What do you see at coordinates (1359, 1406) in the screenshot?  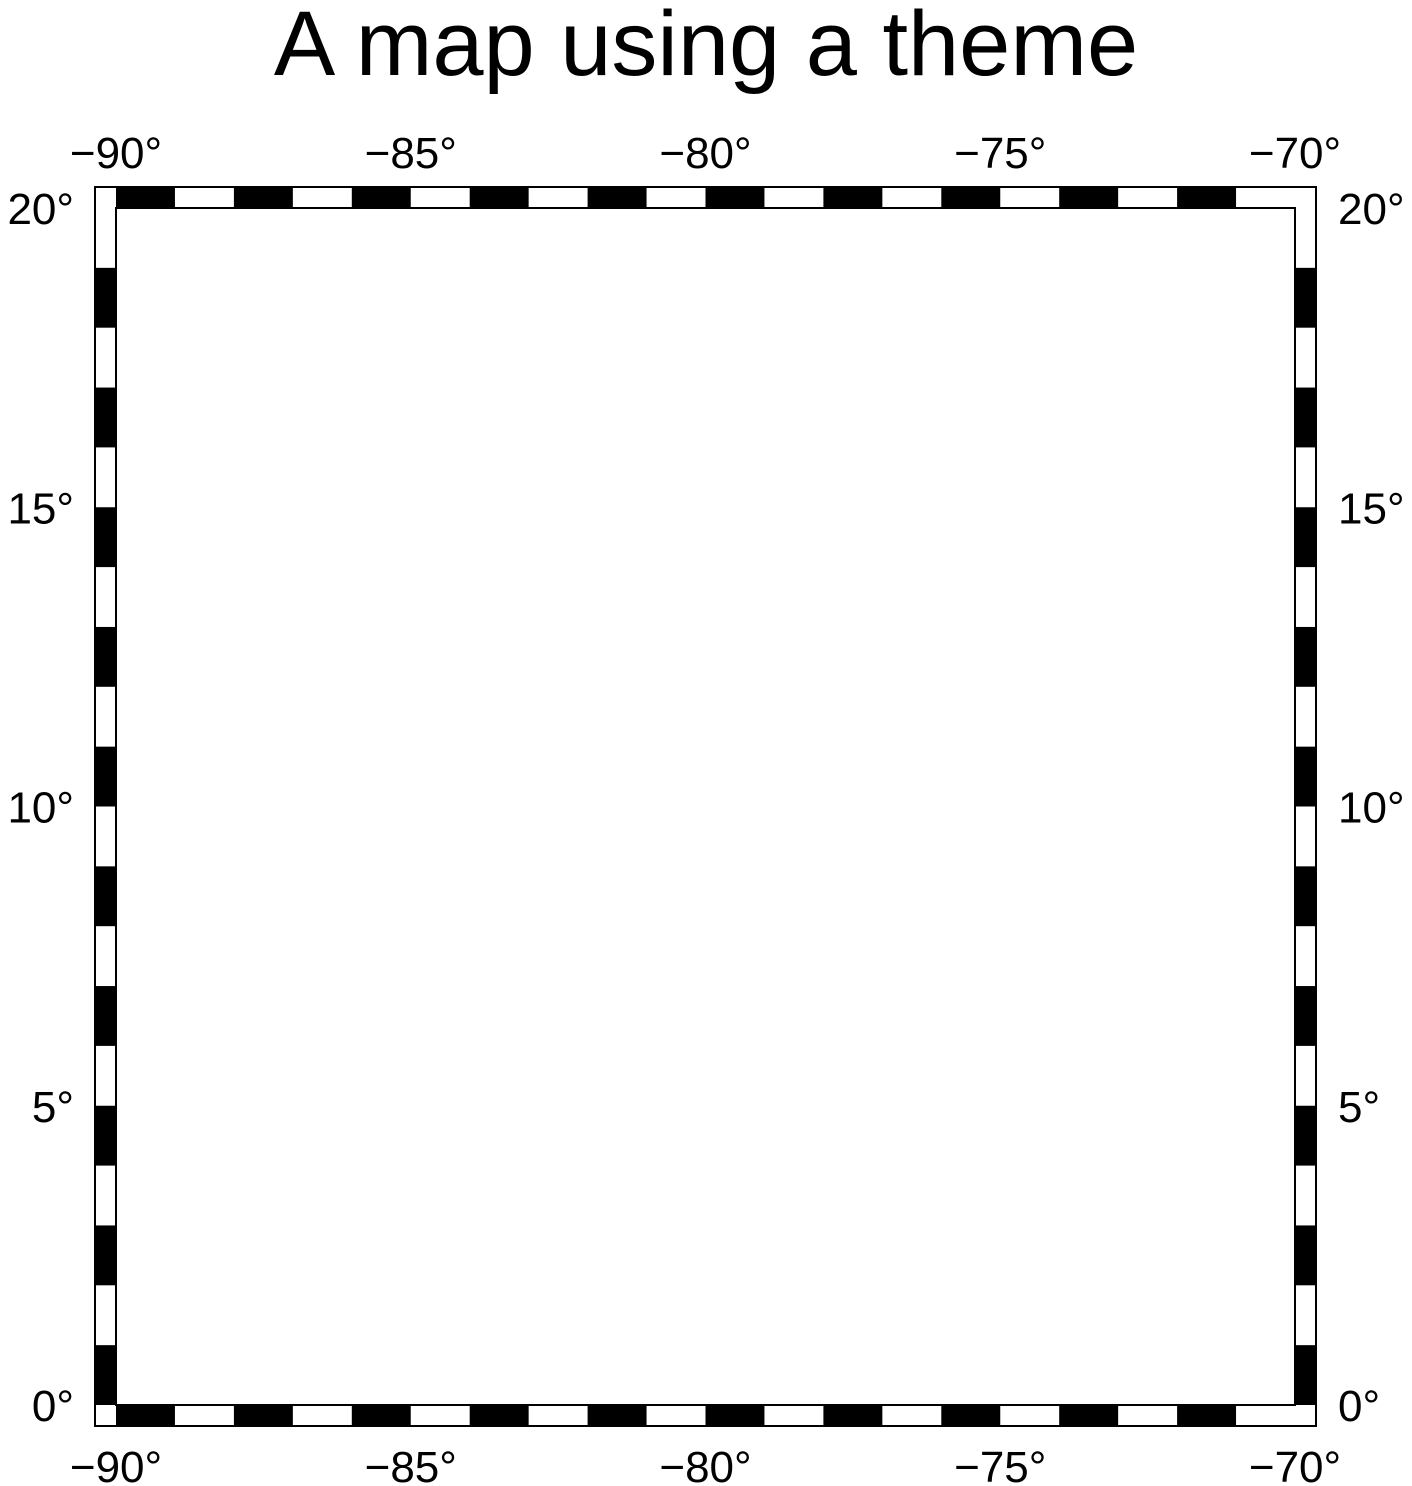 I see `lat-label-right: 0°` at bounding box center [1359, 1406].